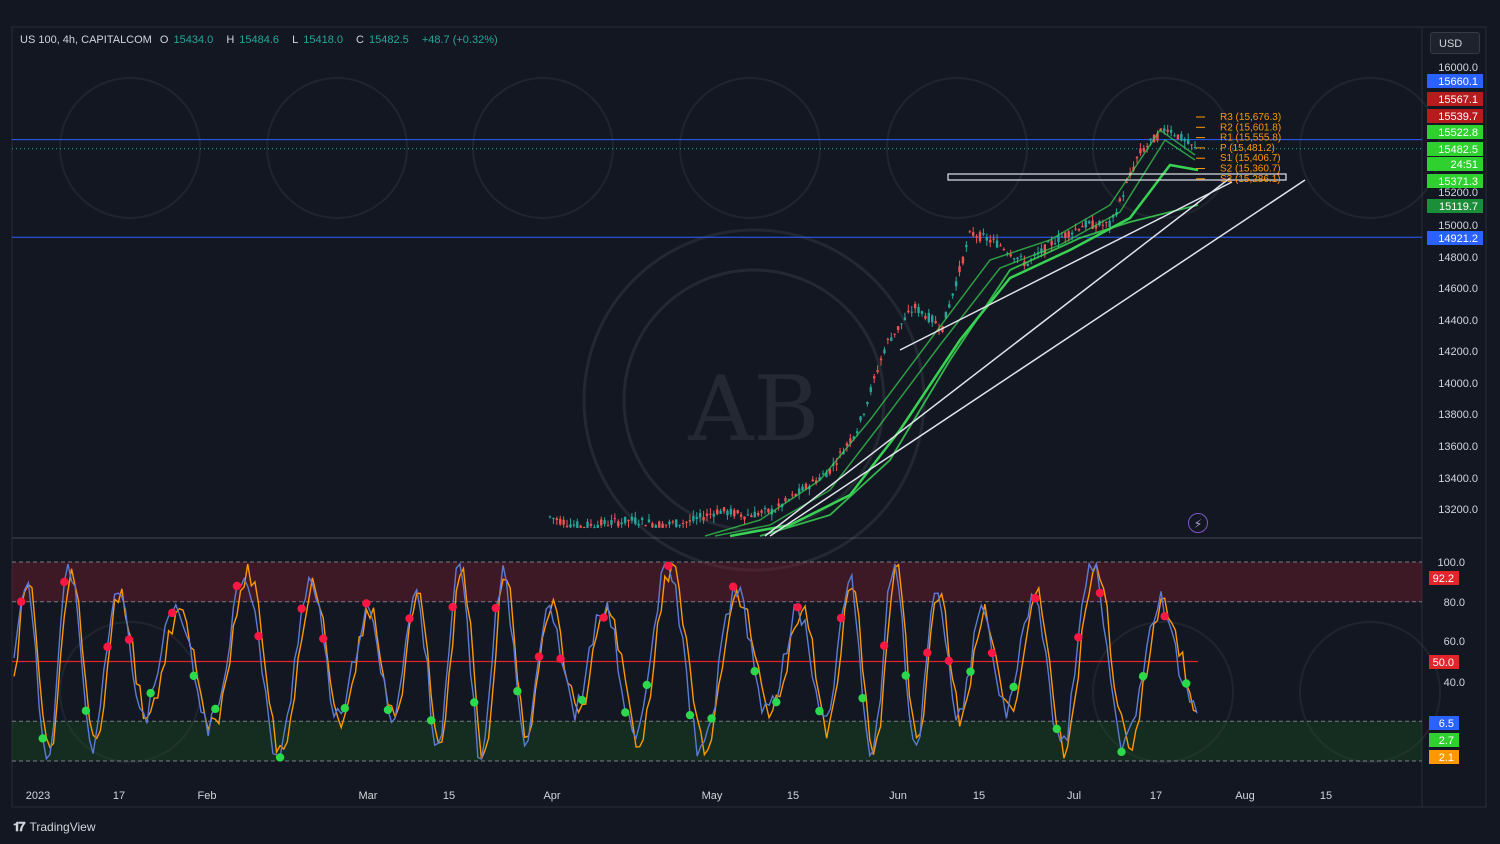  I want to click on price-tick-label: 13800.0, so click(1458, 415).